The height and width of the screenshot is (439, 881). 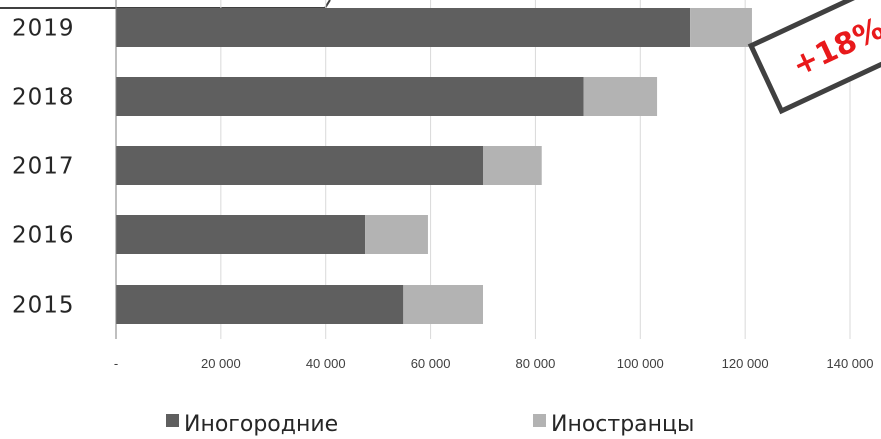 What do you see at coordinates (43, 236) in the screenshot?
I see `category-label-2016: 2016` at bounding box center [43, 236].